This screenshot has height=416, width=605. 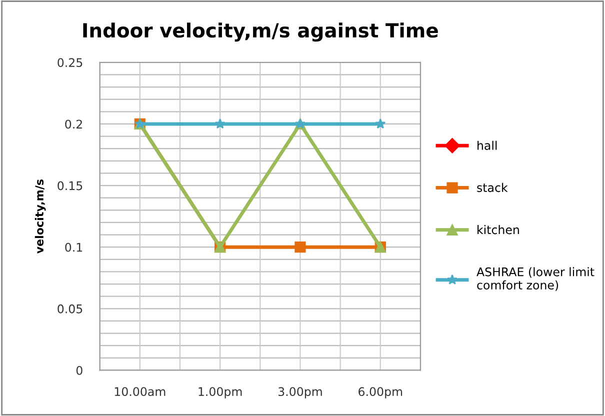 What do you see at coordinates (79, 370) in the screenshot?
I see `y-tick-label: 0` at bounding box center [79, 370].